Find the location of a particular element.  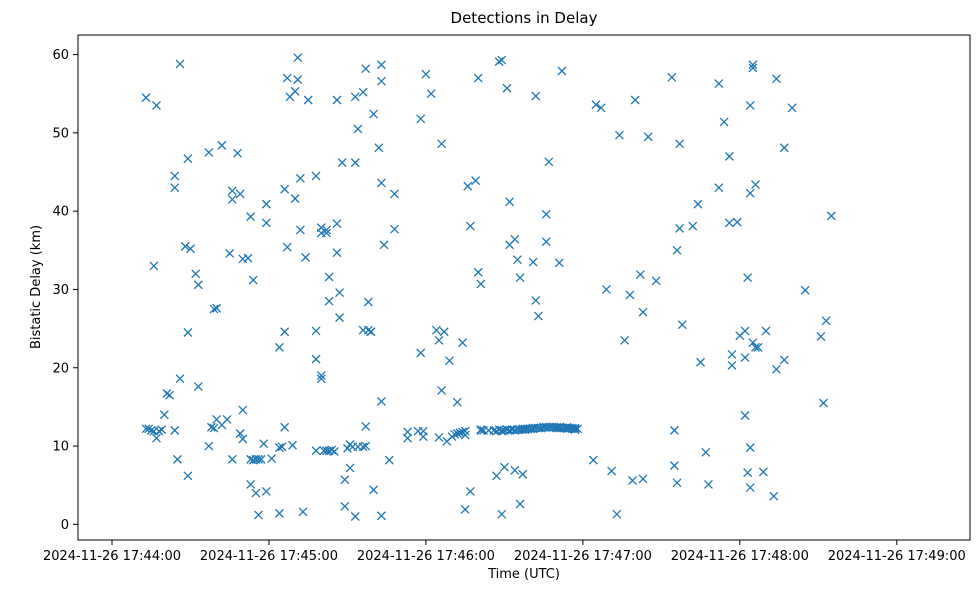

x-tick-label: 2024-11-26 17:49:00 is located at coordinates (897, 556).